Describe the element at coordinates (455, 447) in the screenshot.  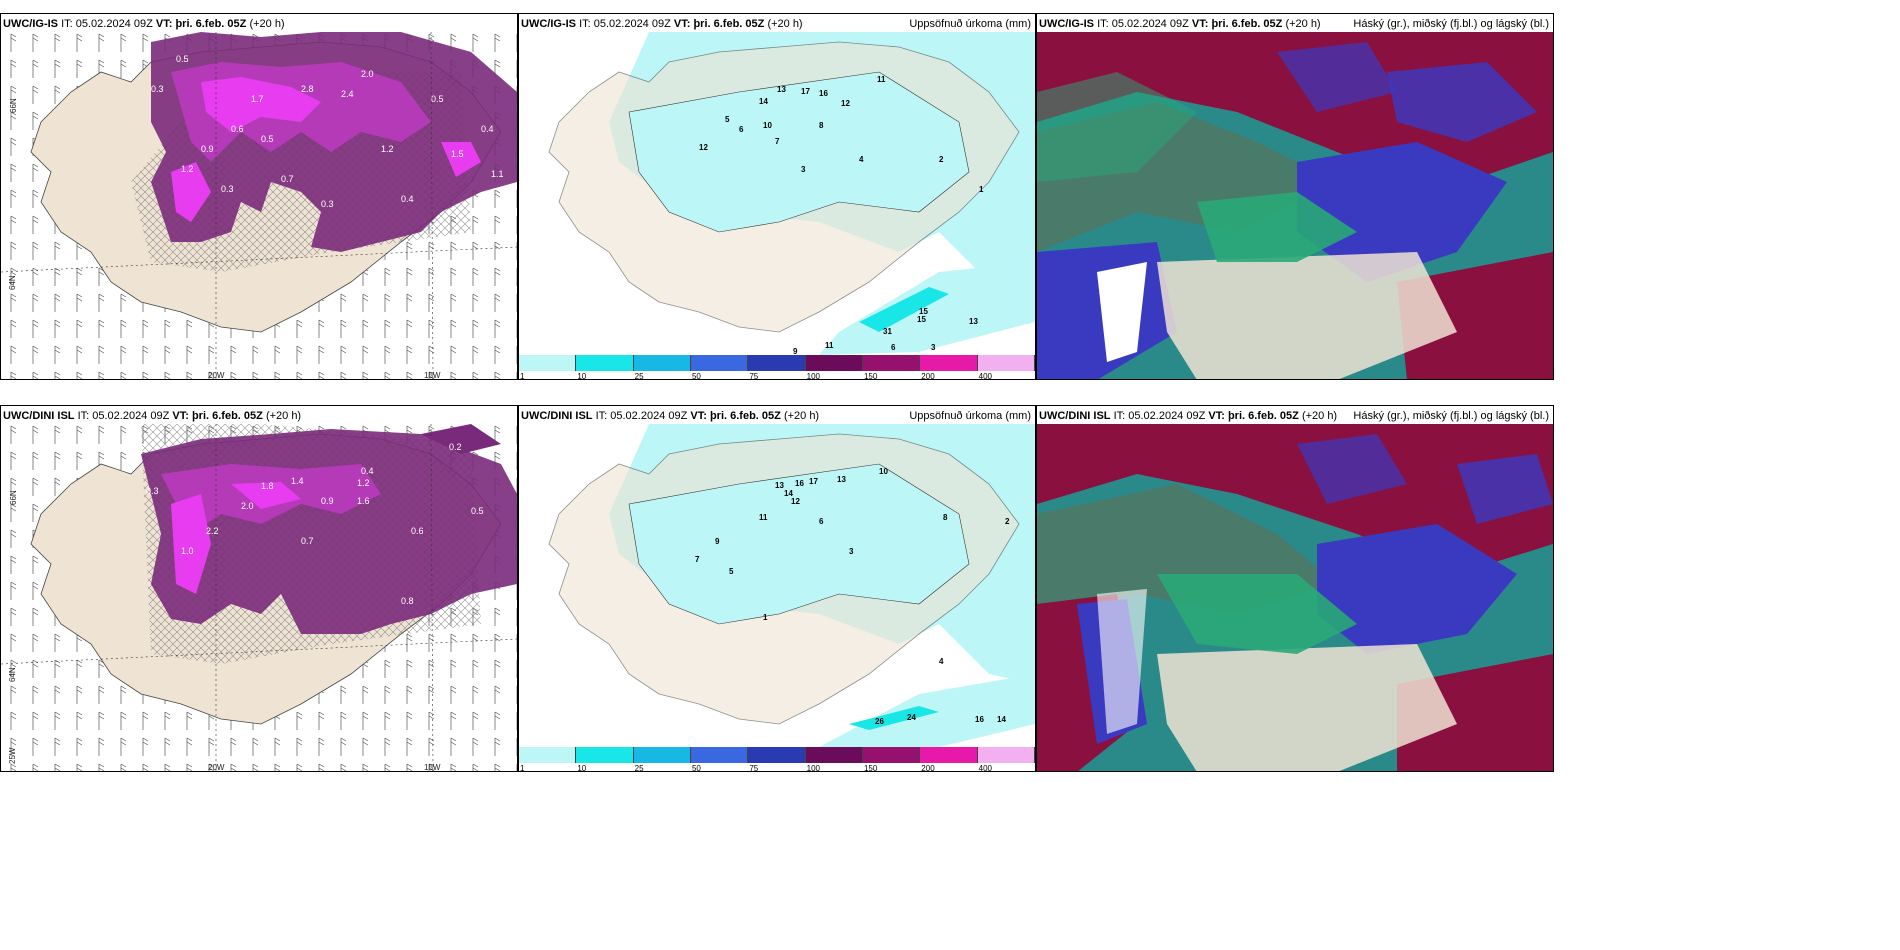
I see `value-label: 0.2` at that location.